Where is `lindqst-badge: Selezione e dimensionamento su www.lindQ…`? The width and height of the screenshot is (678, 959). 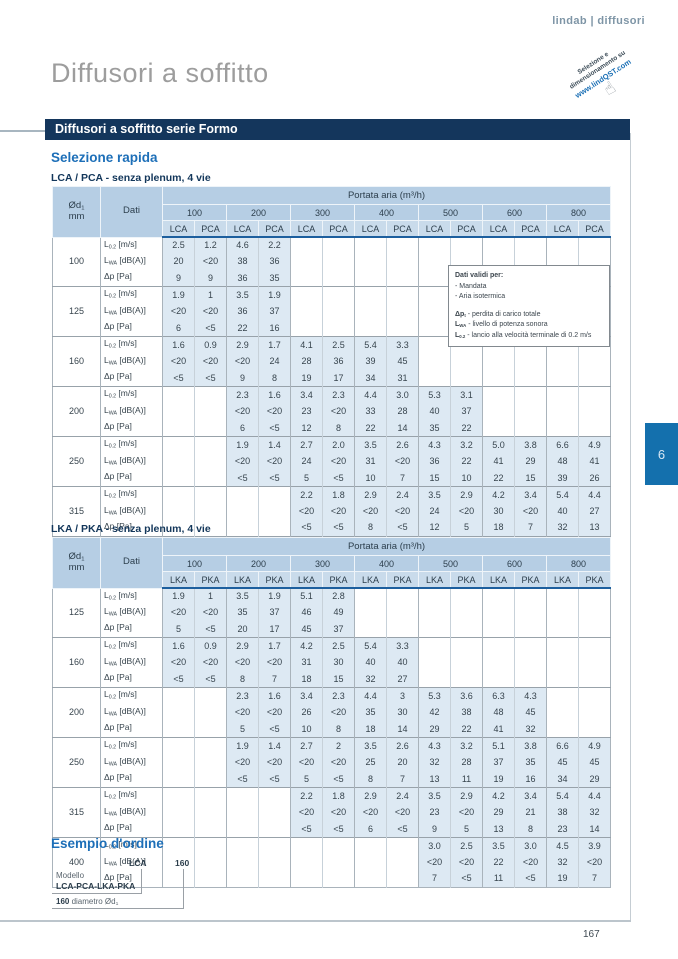
lindqst-badge: Selezione e dimensionamento su www.lindQ… is located at coordinates (603, 78).